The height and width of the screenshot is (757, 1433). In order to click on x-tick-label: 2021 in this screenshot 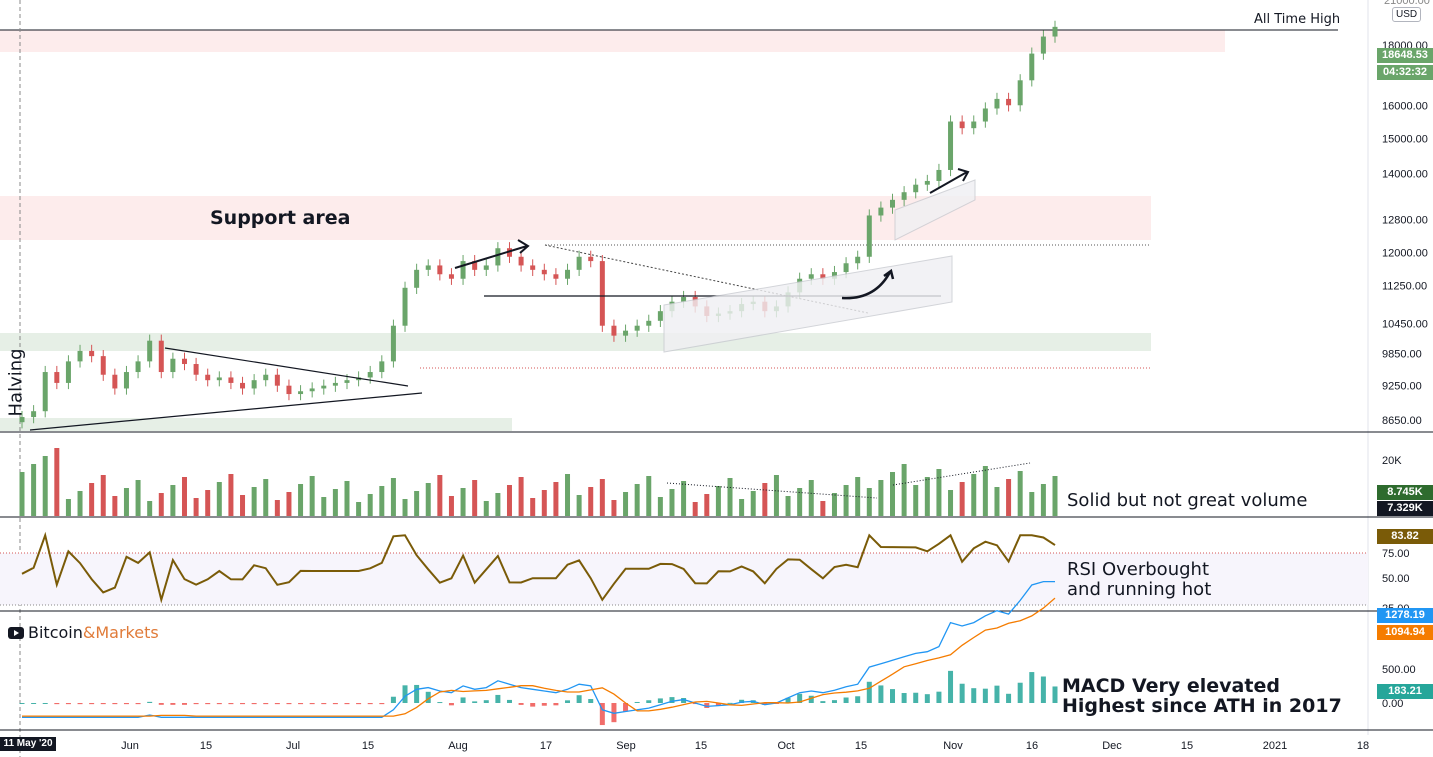, I will do `click(1275, 746)`.